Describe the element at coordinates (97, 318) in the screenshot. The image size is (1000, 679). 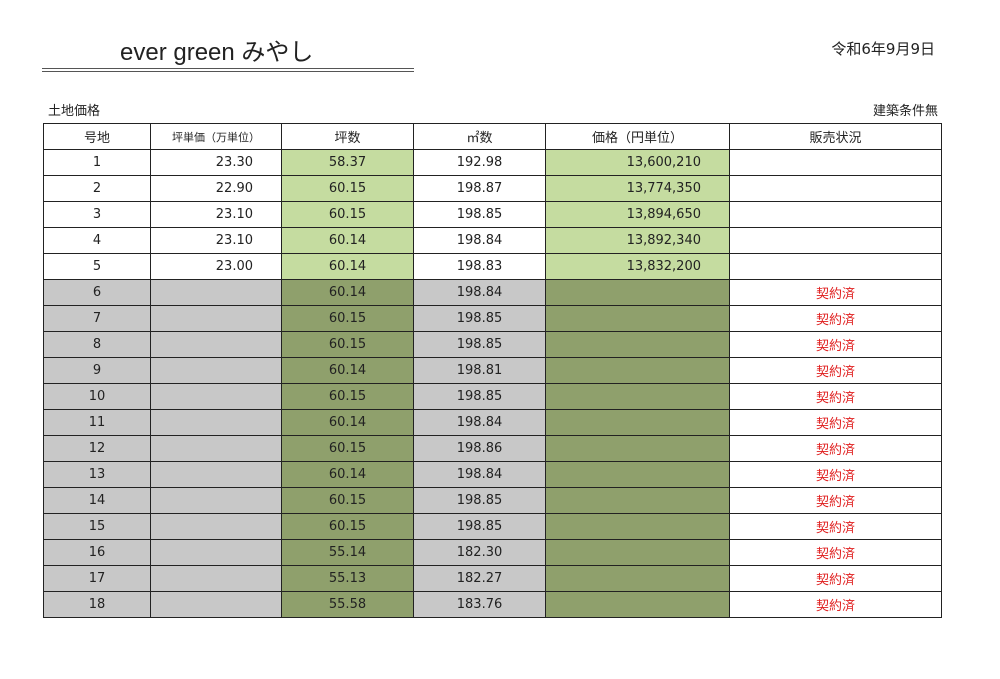
I see `lot-number-cell: 7` at that location.